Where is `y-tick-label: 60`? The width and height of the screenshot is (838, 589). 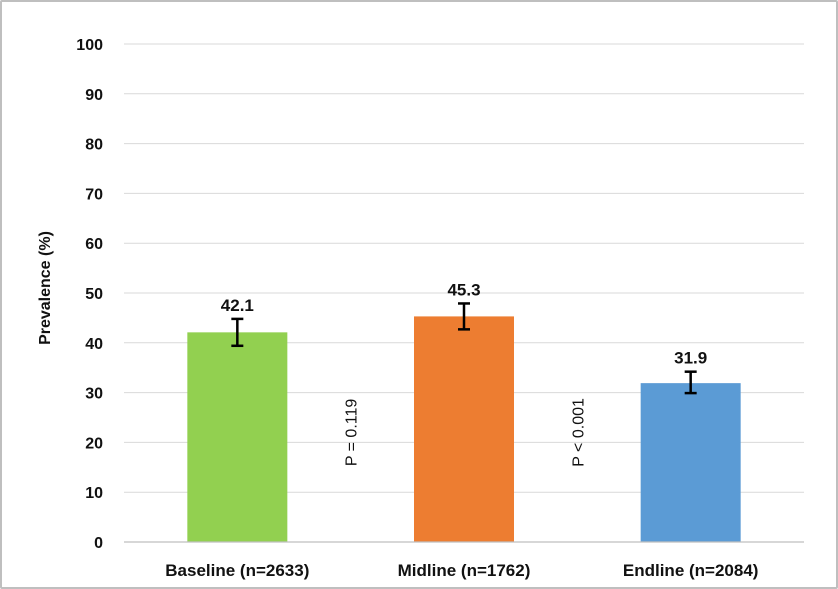 y-tick-label: 60 is located at coordinates (94, 244).